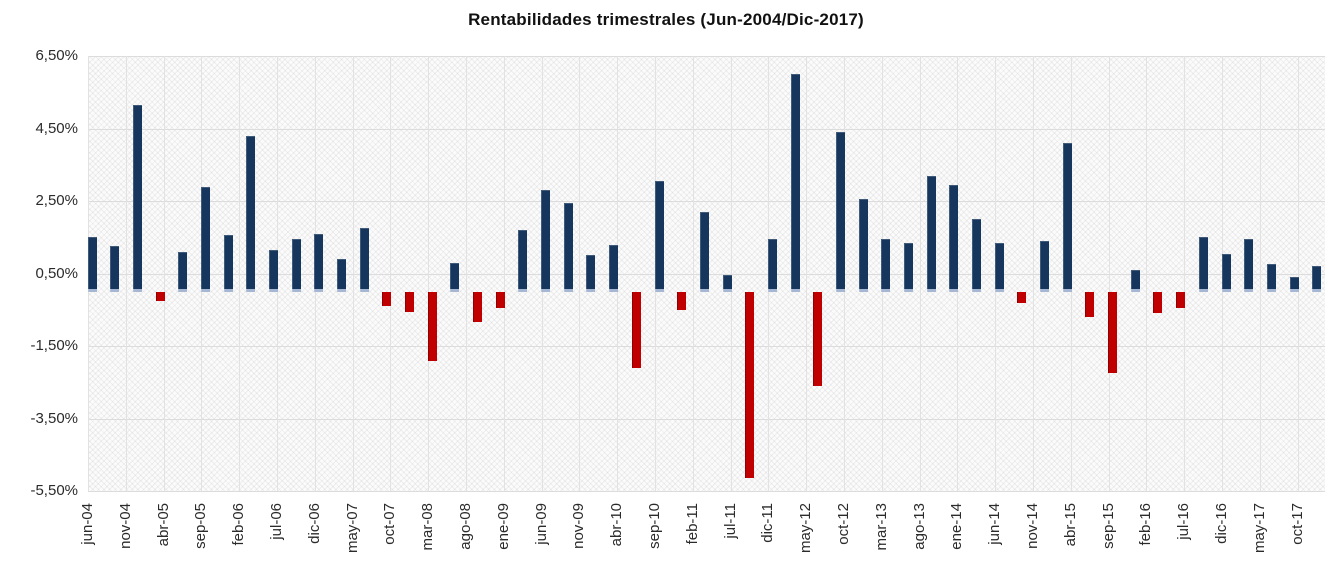 The image size is (1332, 580). What do you see at coordinates (503, 526) in the screenshot?
I see `x-tick-label: ene-09` at bounding box center [503, 526].